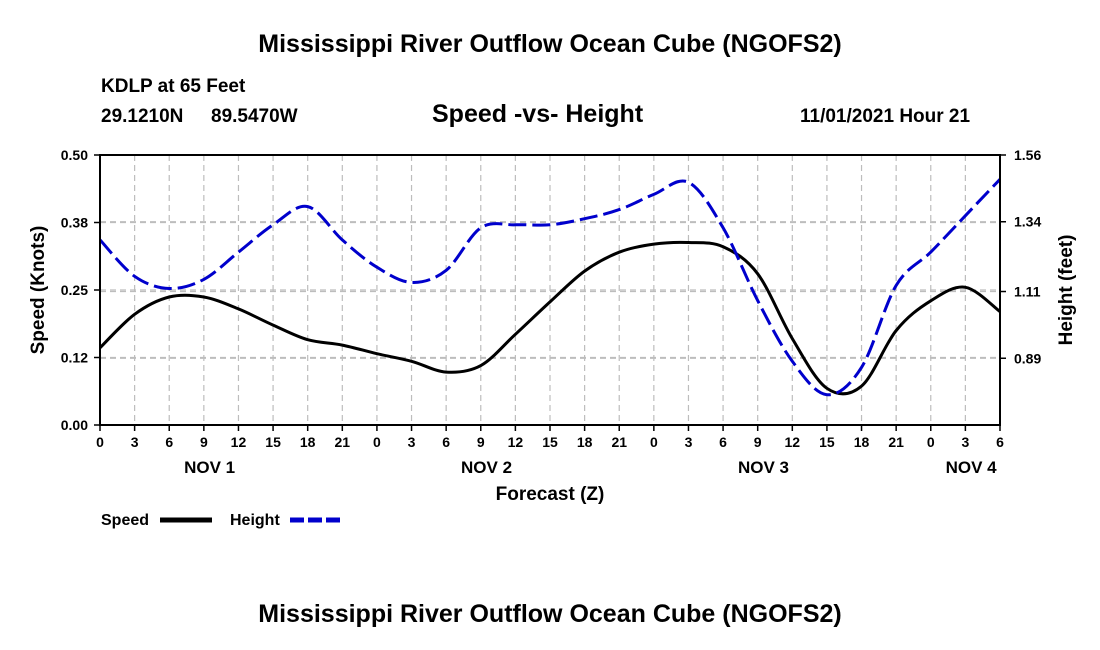 The width and height of the screenshot is (1100, 650). Describe the element at coordinates (74, 358) in the screenshot. I see `y-tick-label: 0.12` at that location.